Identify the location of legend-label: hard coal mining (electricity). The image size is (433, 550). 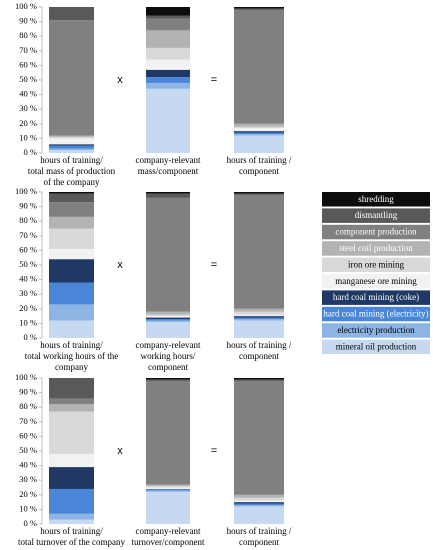
(375, 314).